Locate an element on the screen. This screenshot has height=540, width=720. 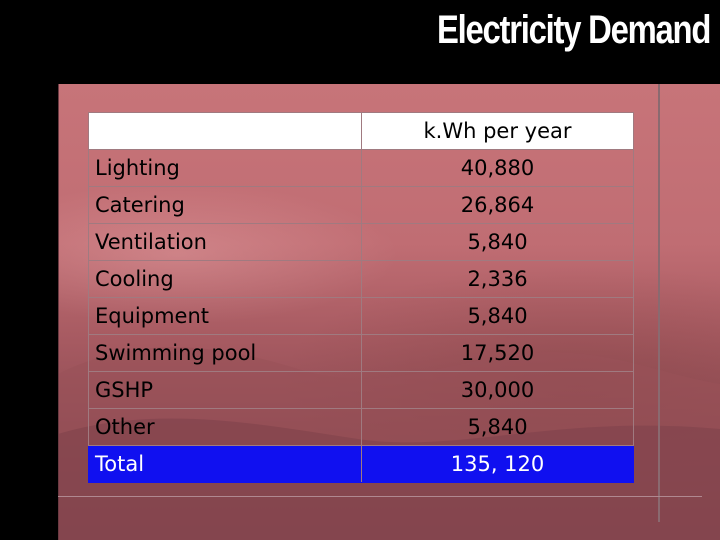
table-row: Ventilation 5,840 is located at coordinates (361, 242).